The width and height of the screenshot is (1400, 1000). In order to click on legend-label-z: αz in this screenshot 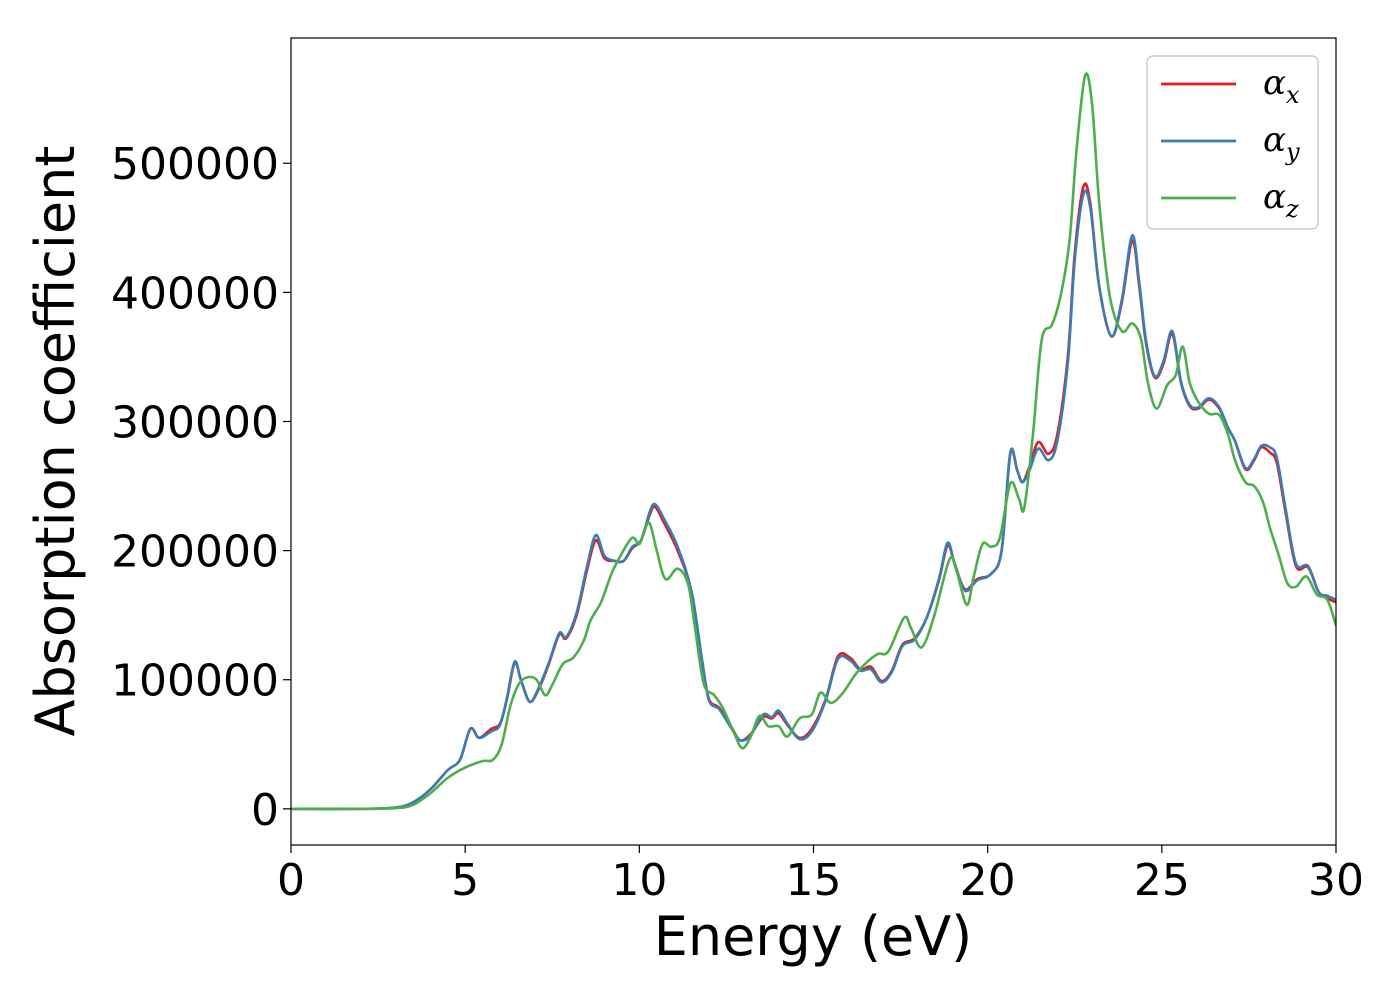, I will do `click(1281, 200)`.